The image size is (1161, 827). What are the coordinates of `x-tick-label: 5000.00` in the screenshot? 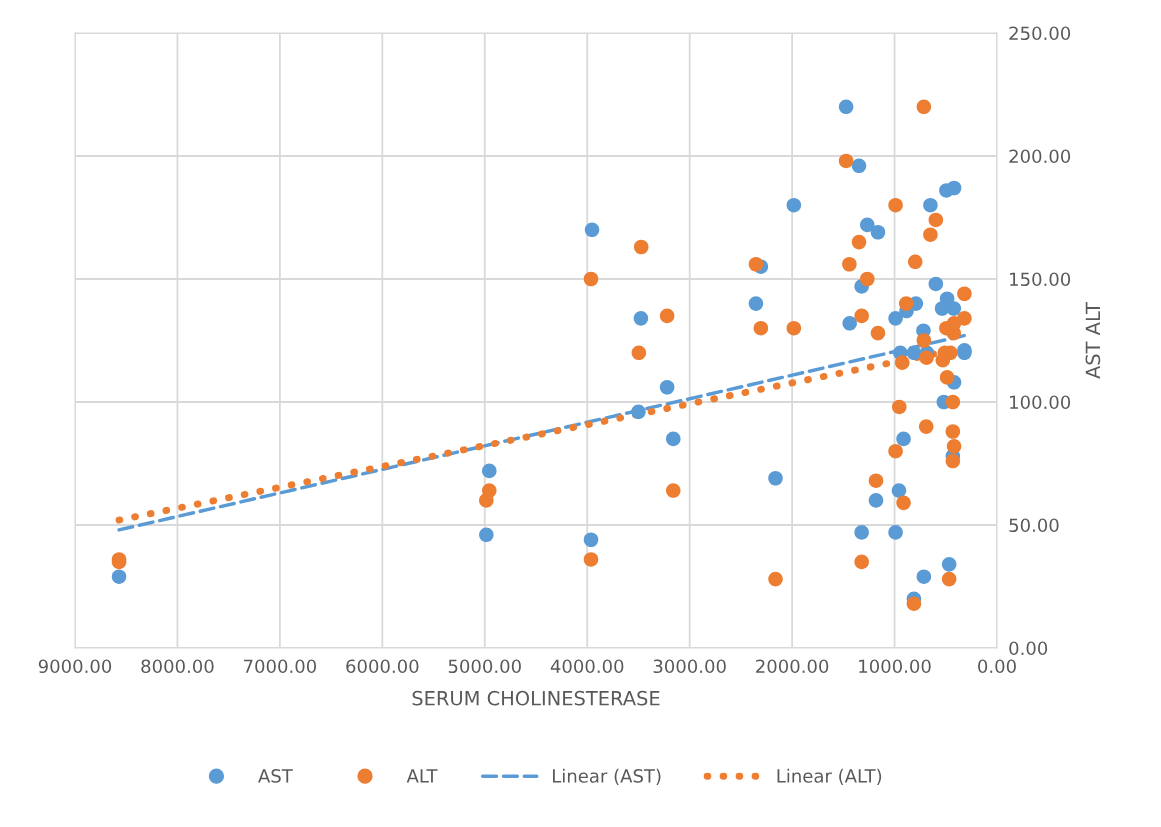 It's located at (484, 666).